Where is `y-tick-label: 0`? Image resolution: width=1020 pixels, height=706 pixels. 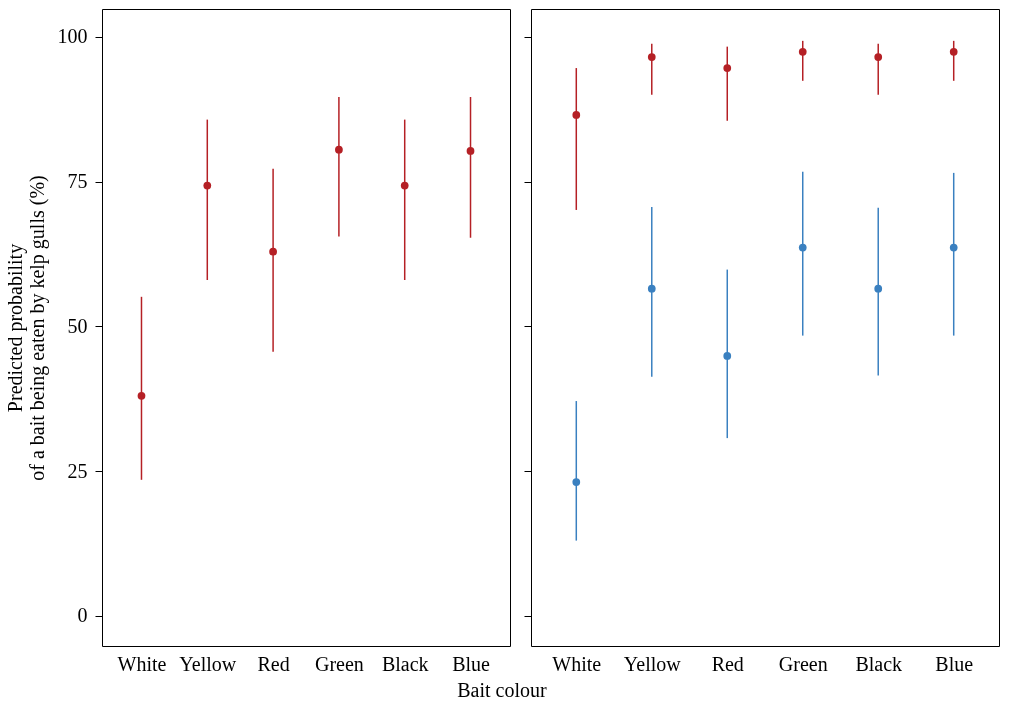
y-tick-label: 0 is located at coordinates (82, 615).